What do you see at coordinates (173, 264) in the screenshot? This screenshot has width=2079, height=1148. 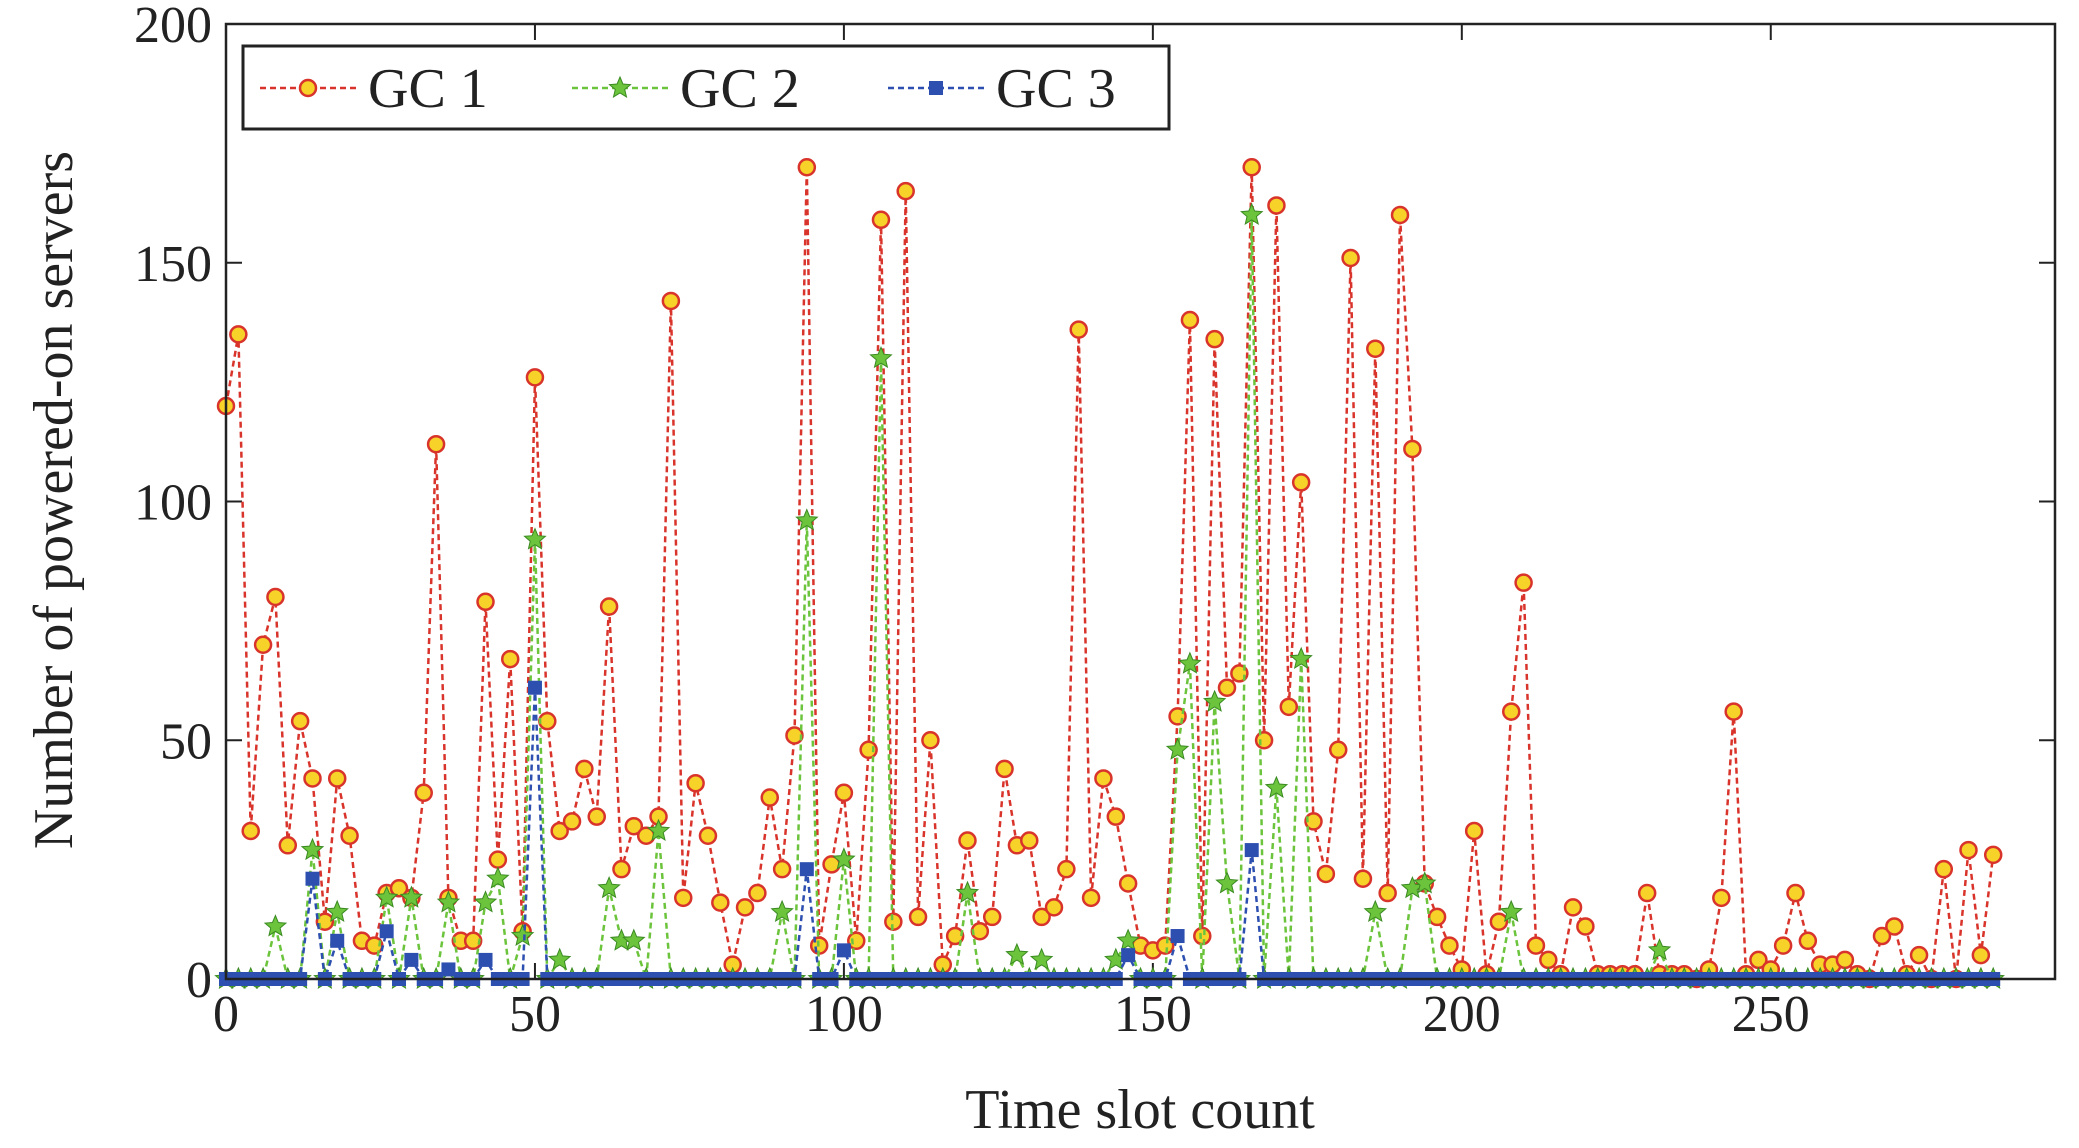 I see `y-tick-label: 150` at bounding box center [173, 264].